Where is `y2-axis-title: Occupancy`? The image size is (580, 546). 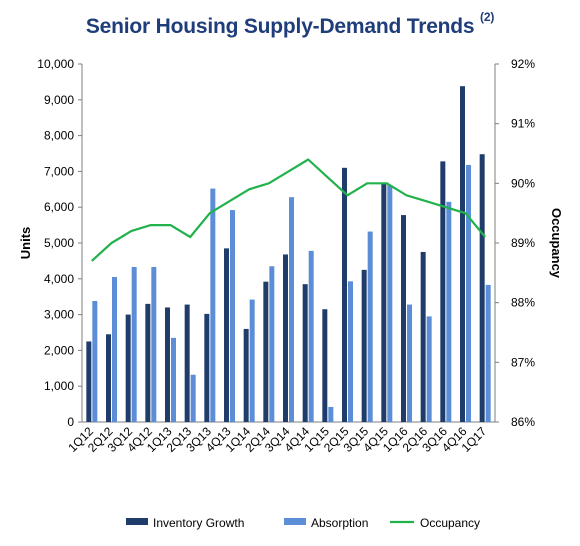
y2-axis-title: Occupancy is located at coordinates (556, 243).